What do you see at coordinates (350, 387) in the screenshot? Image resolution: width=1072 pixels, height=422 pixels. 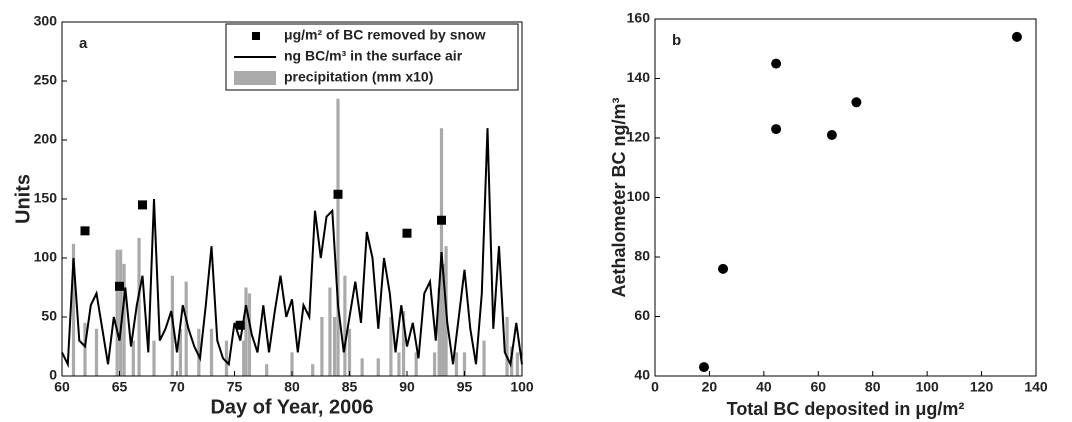 I see `x-tick-label: 85` at bounding box center [350, 387].